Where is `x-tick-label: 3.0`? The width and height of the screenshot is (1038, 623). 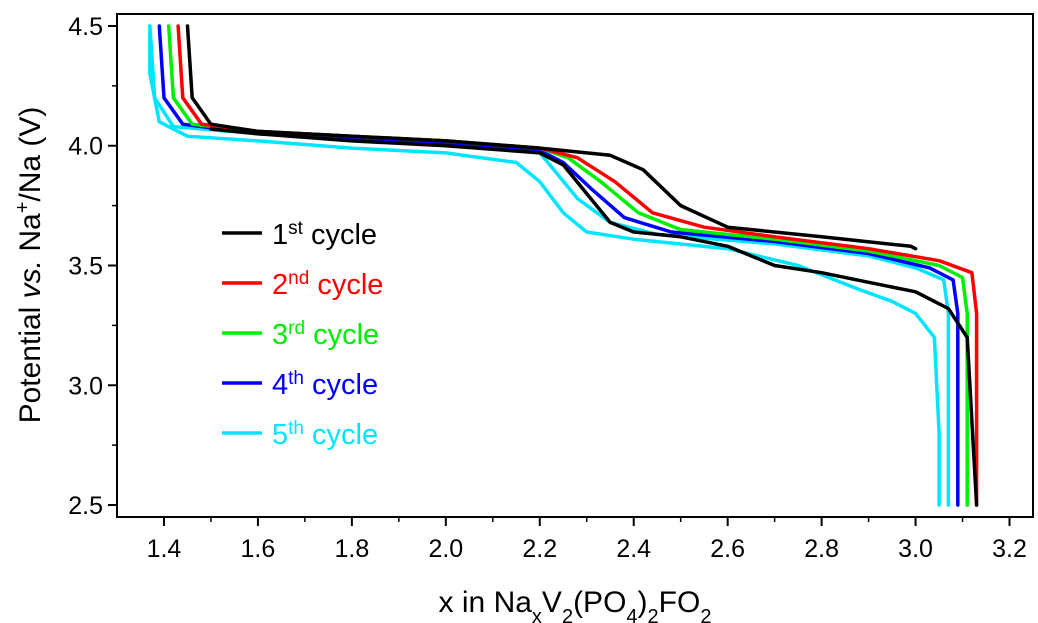
x-tick-label: 3.0 is located at coordinates (915, 549).